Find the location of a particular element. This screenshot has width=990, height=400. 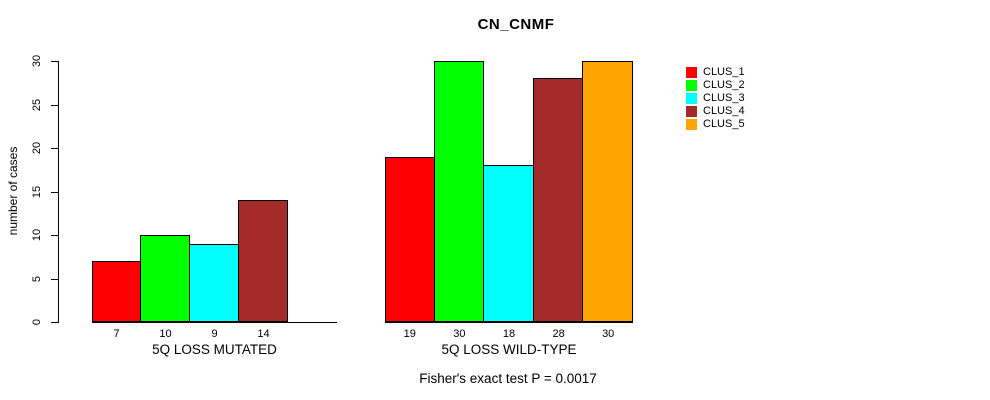

legend-label: CLUS_4 is located at coordinates (724, 111).